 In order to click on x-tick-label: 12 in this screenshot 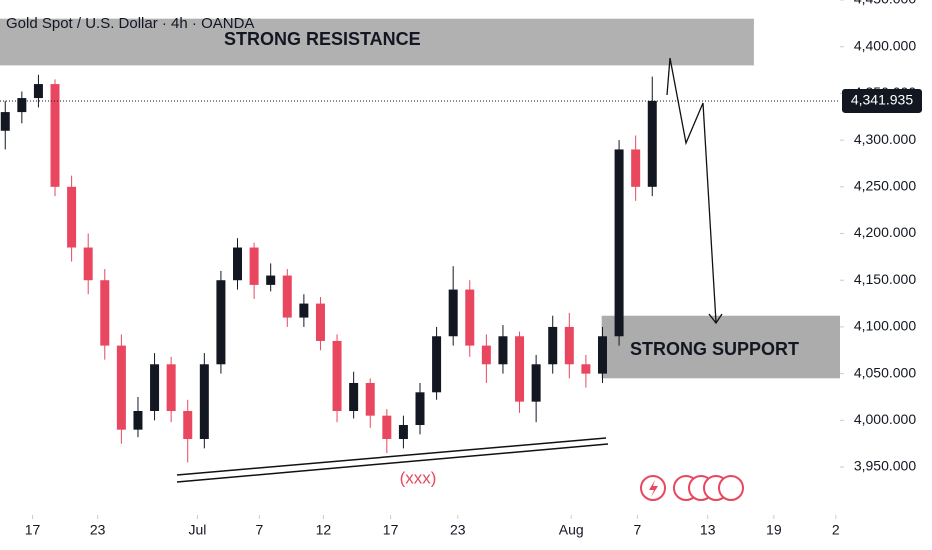, I will do `click(324, 530)`.